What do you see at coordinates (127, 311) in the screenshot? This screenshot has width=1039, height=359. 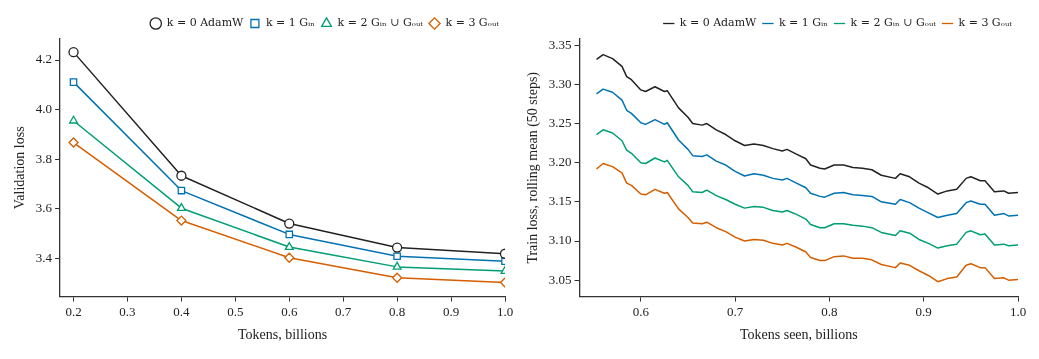 I see `x-tick-label: 0.3` at bounding box center [127, 311].